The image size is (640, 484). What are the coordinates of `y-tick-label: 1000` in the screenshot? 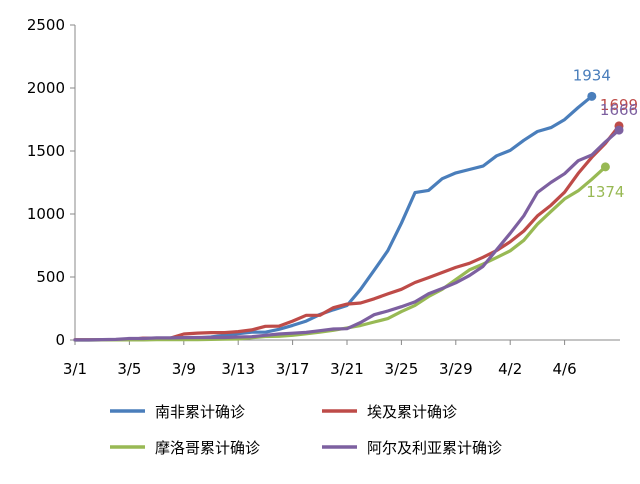 It's located at (46, 214).